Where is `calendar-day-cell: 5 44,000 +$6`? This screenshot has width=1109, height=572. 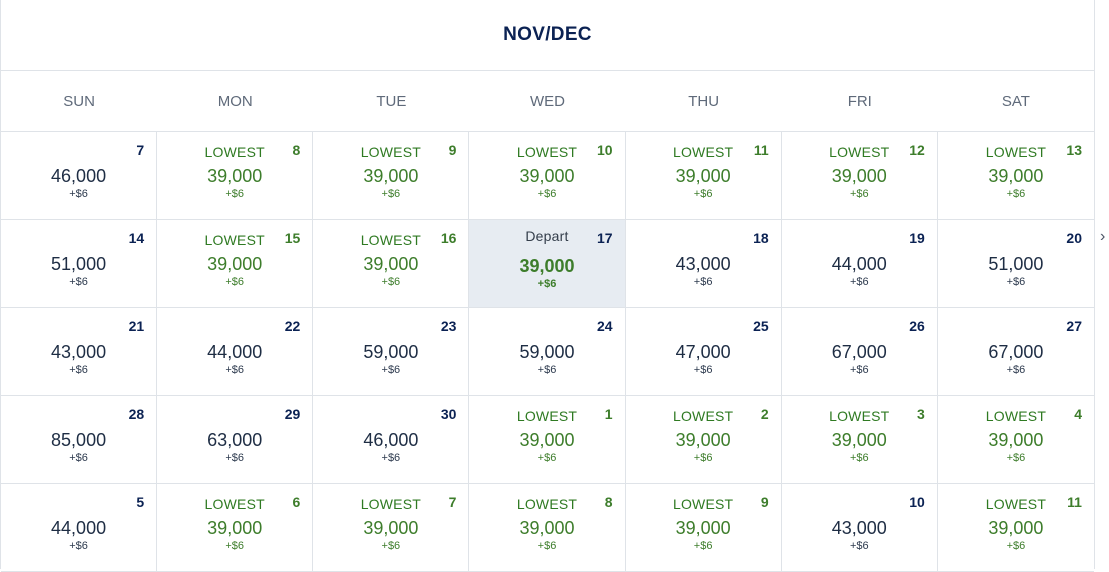
calendar-day-cell: 5 44,000 +$6 is located at coordinates (79, 527).